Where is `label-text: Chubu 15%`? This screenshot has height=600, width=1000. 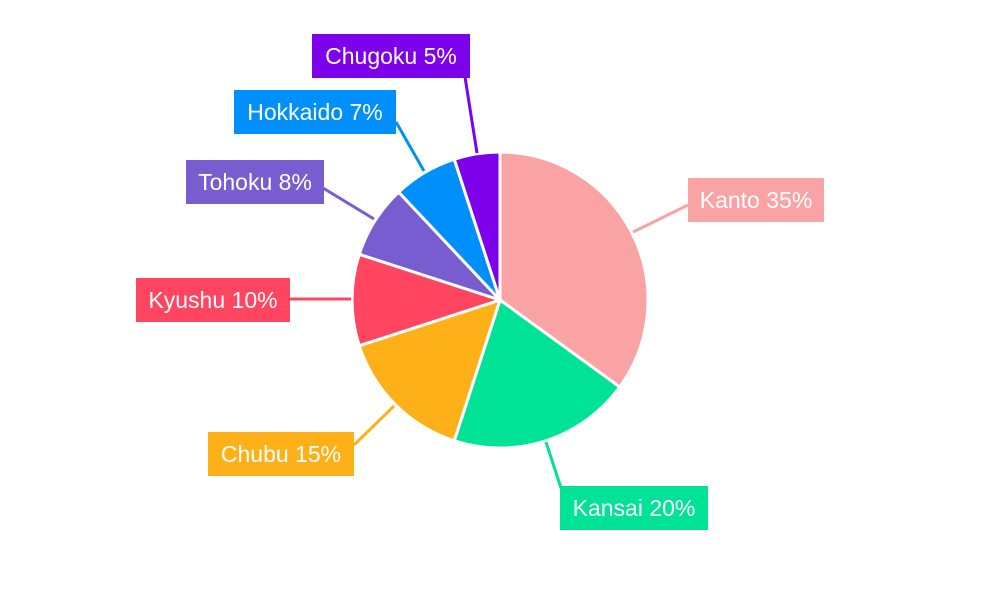 label-text: Chubu 15% is located at coordinates (281, 454).